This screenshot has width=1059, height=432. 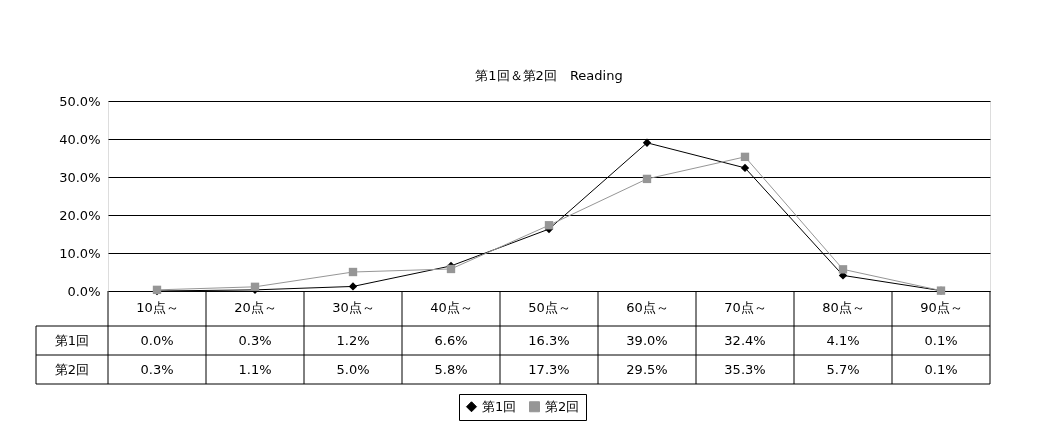 What do you see at coordinates (647, 340) in the screenshot?
I see `data-label: 39.0%` at bounding box center [647, 340].